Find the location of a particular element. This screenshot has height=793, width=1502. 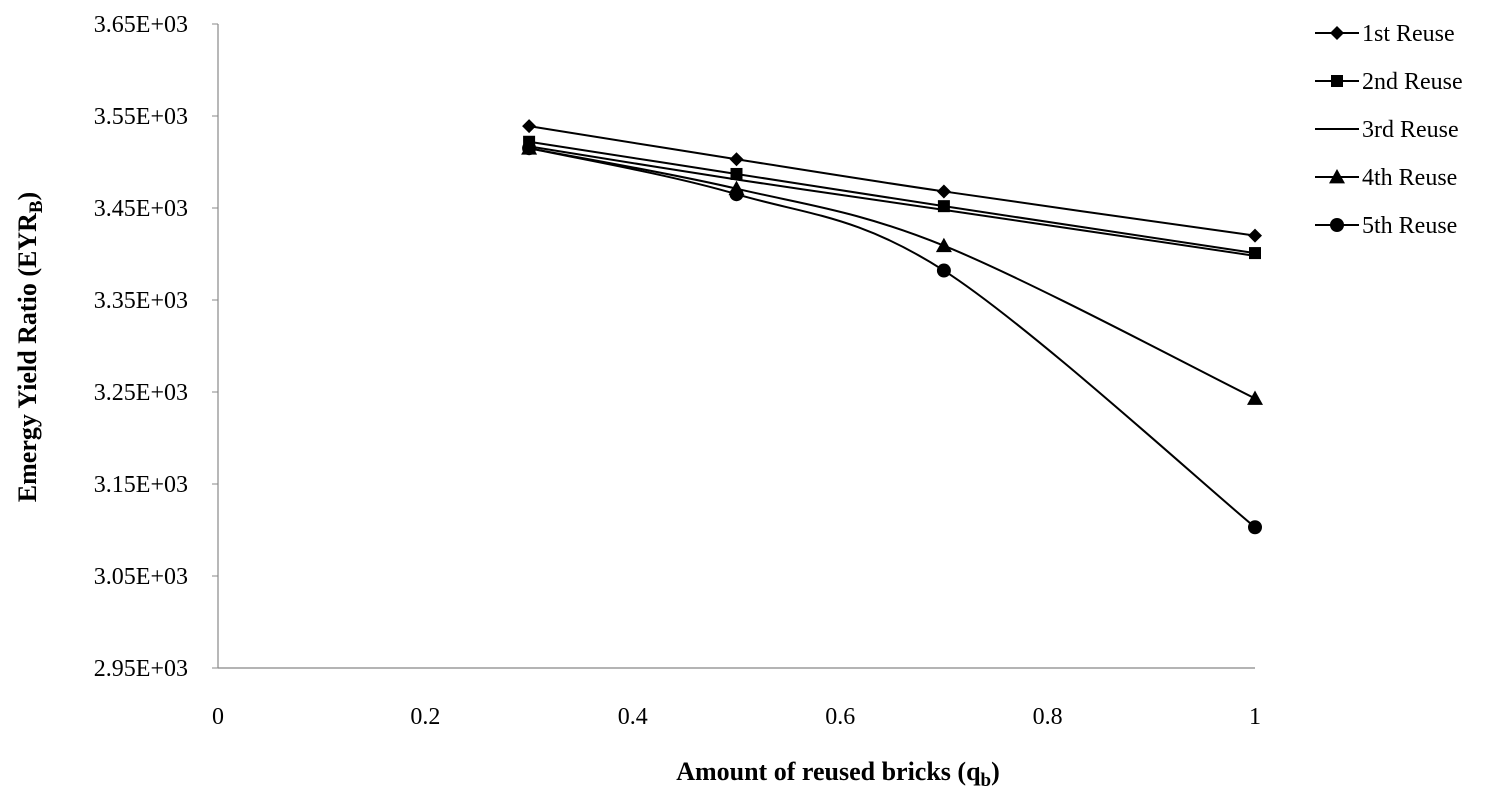

legend-label: 2nd Reuse is located at coordinates (1412, 82).